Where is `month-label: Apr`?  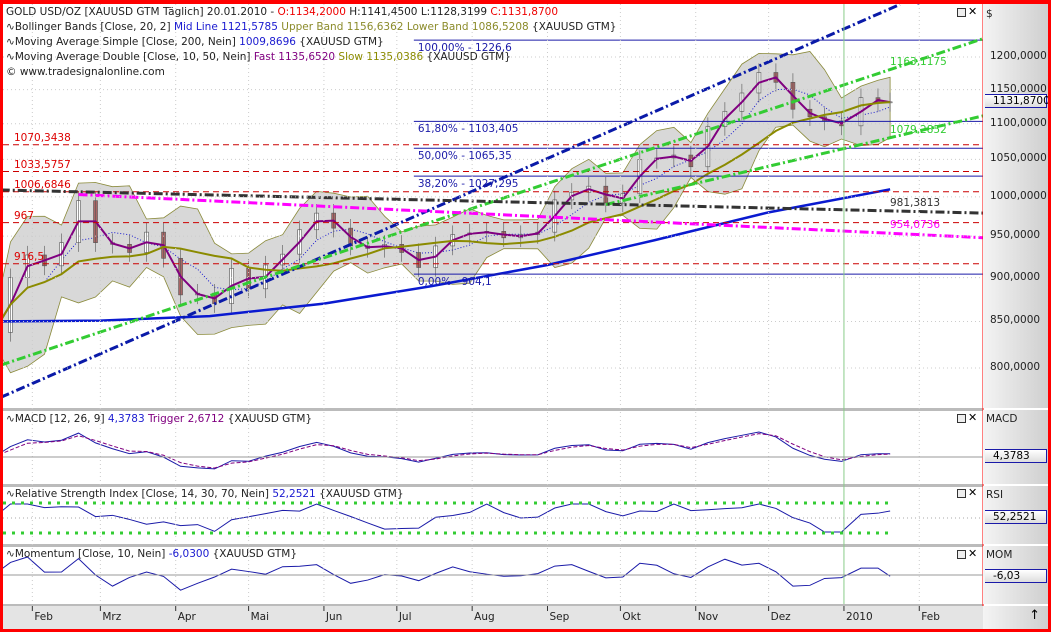 month-label: Apr is located at coordinates (186, 617).